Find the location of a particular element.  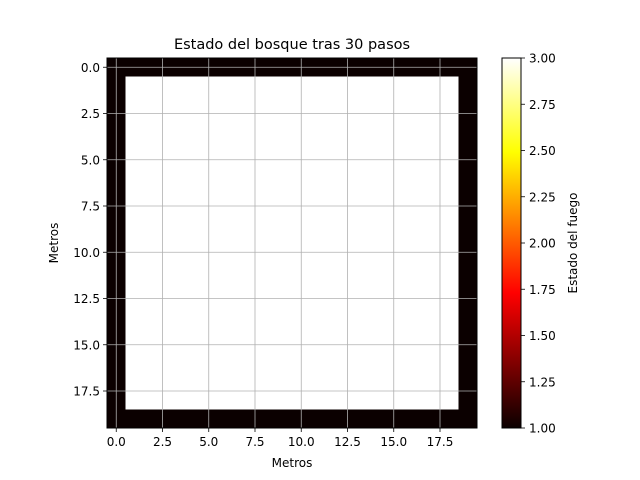

x-tick-label: 17.5 is located at coordinates (440, 442).